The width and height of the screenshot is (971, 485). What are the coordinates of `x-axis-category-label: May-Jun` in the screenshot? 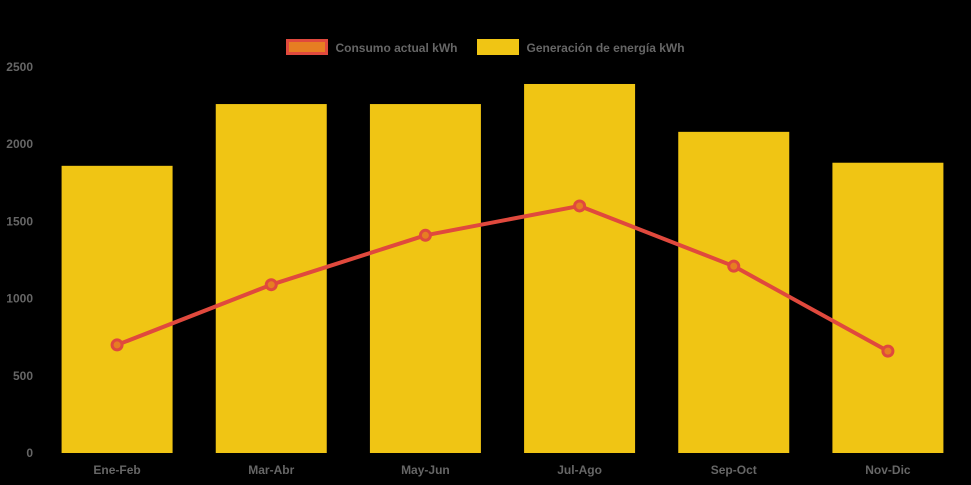 It's located at (425, 470).